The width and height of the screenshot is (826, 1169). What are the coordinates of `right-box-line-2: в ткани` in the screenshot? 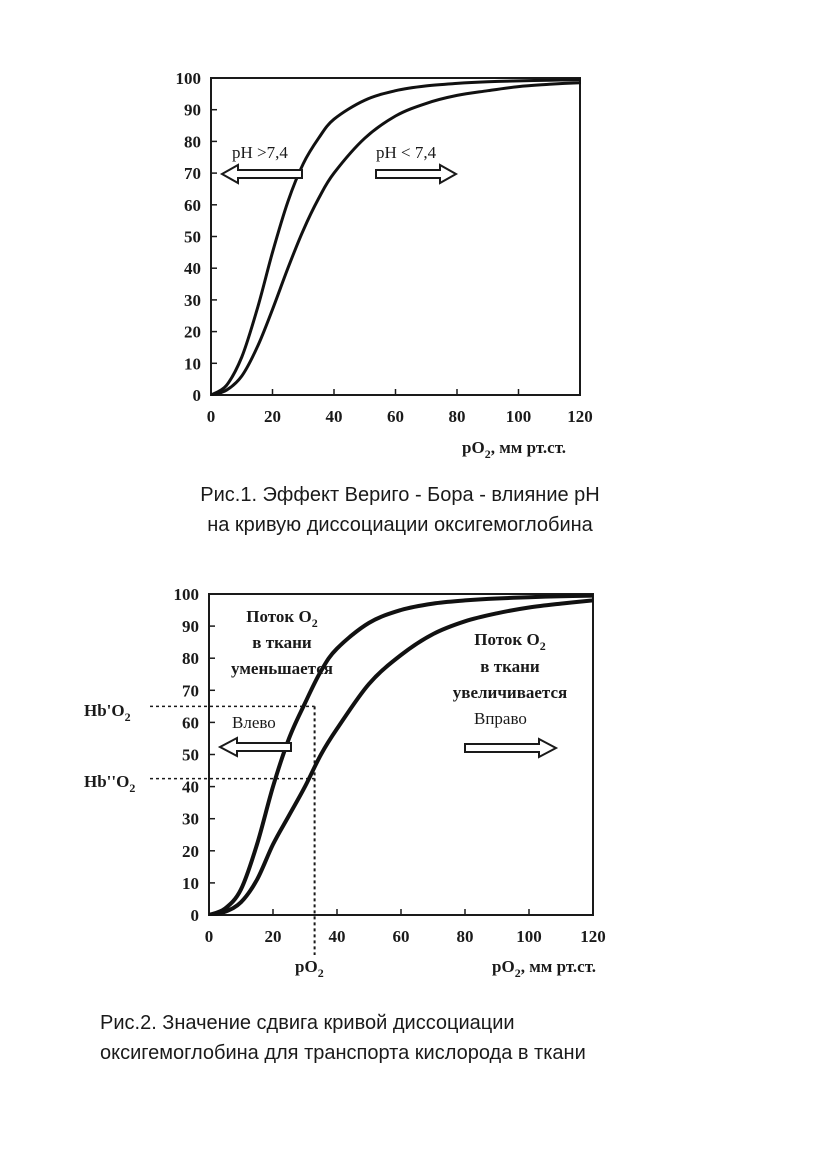 It's located at (510, 666).